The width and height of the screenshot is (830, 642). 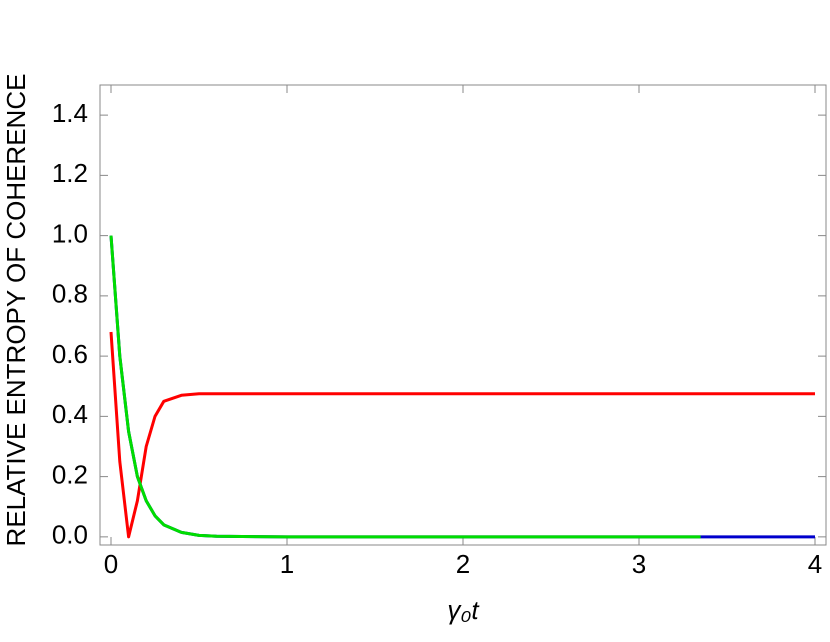 I want to click on y-tick-label: 1.0, so click(x=70, y=233).